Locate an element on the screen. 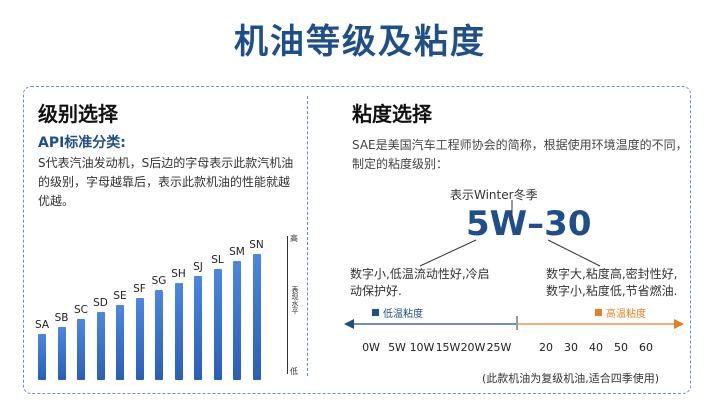  high-tick-50: 50 is located at coordinates (621, 347).